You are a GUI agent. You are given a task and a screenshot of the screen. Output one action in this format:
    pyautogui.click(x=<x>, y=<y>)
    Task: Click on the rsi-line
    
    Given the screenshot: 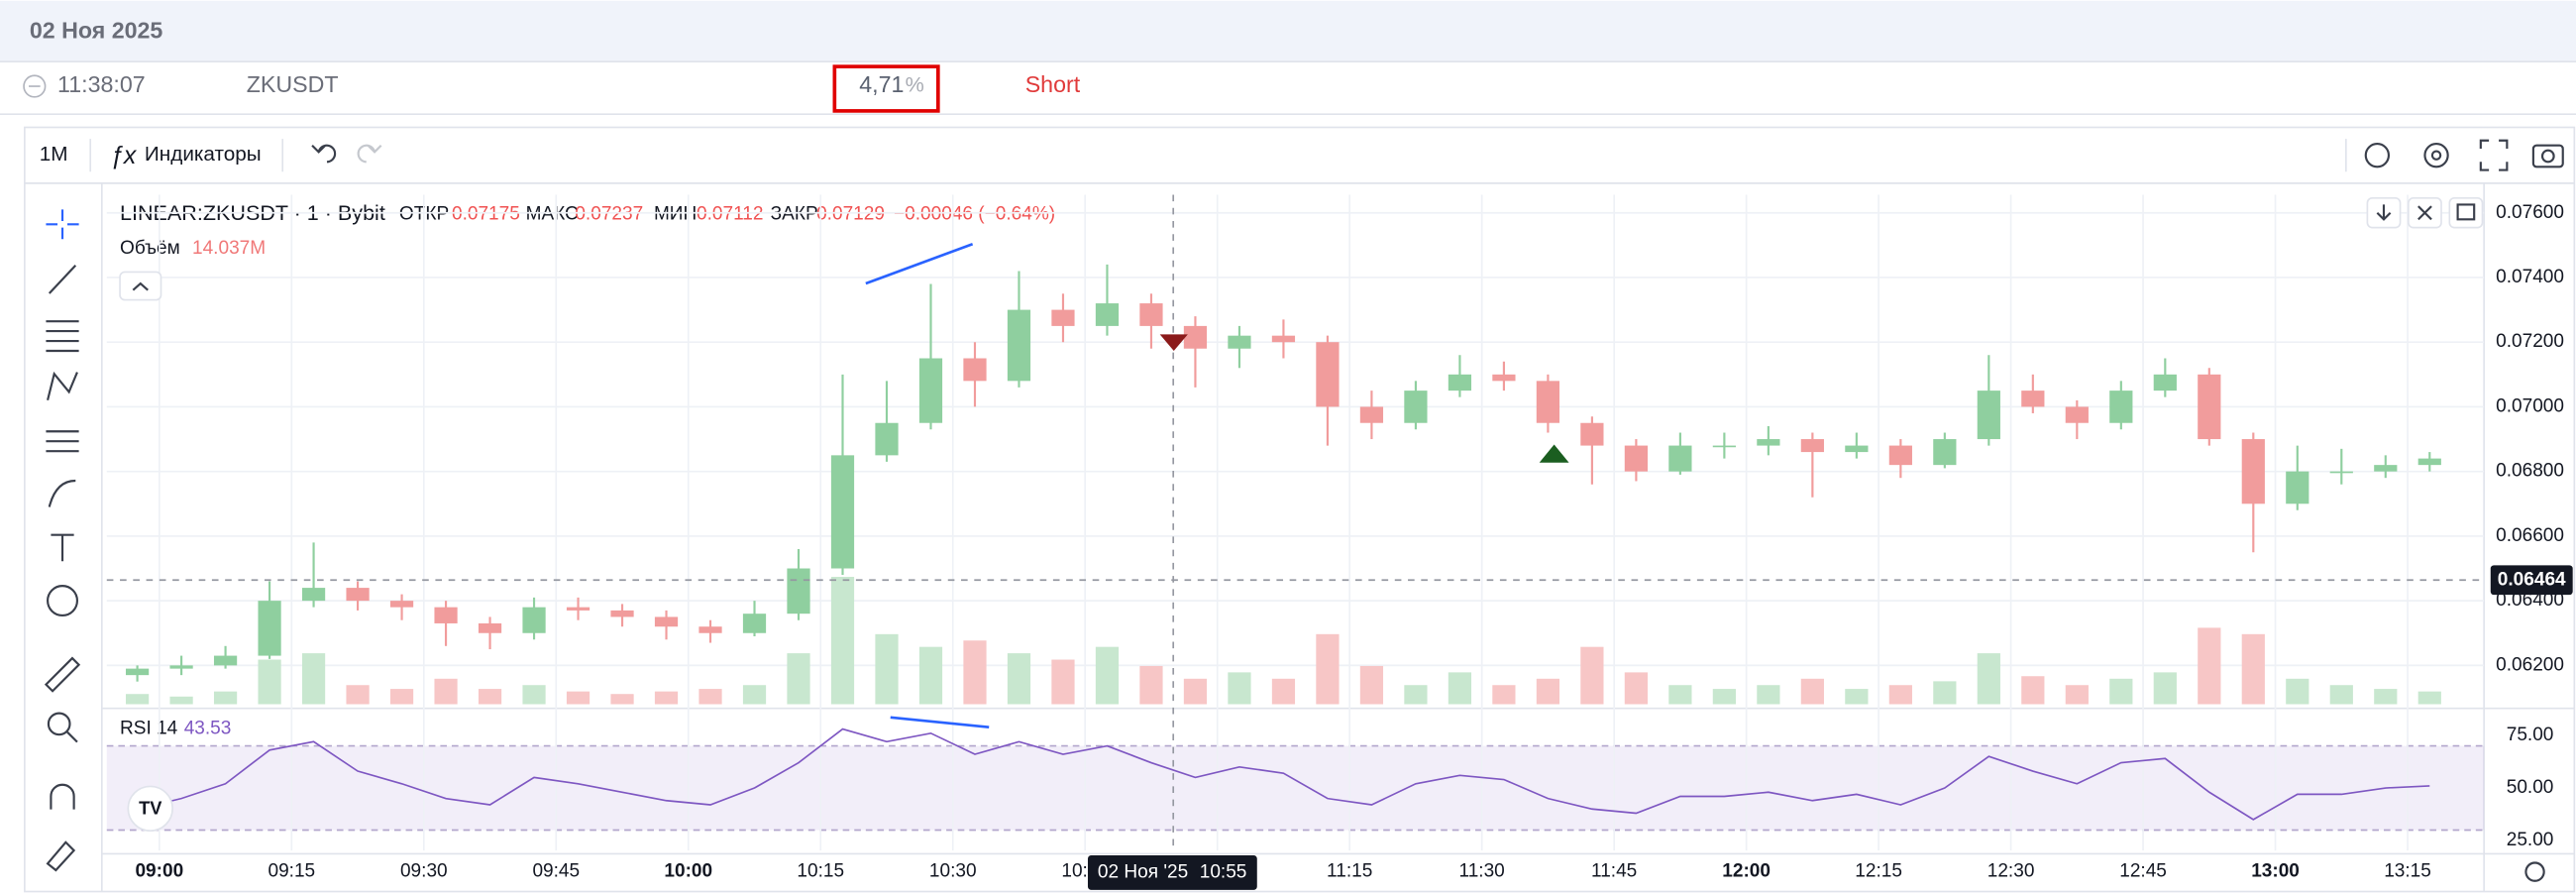 What is the action you would take?
    pyautogui.click(x=1283, y=774)
    